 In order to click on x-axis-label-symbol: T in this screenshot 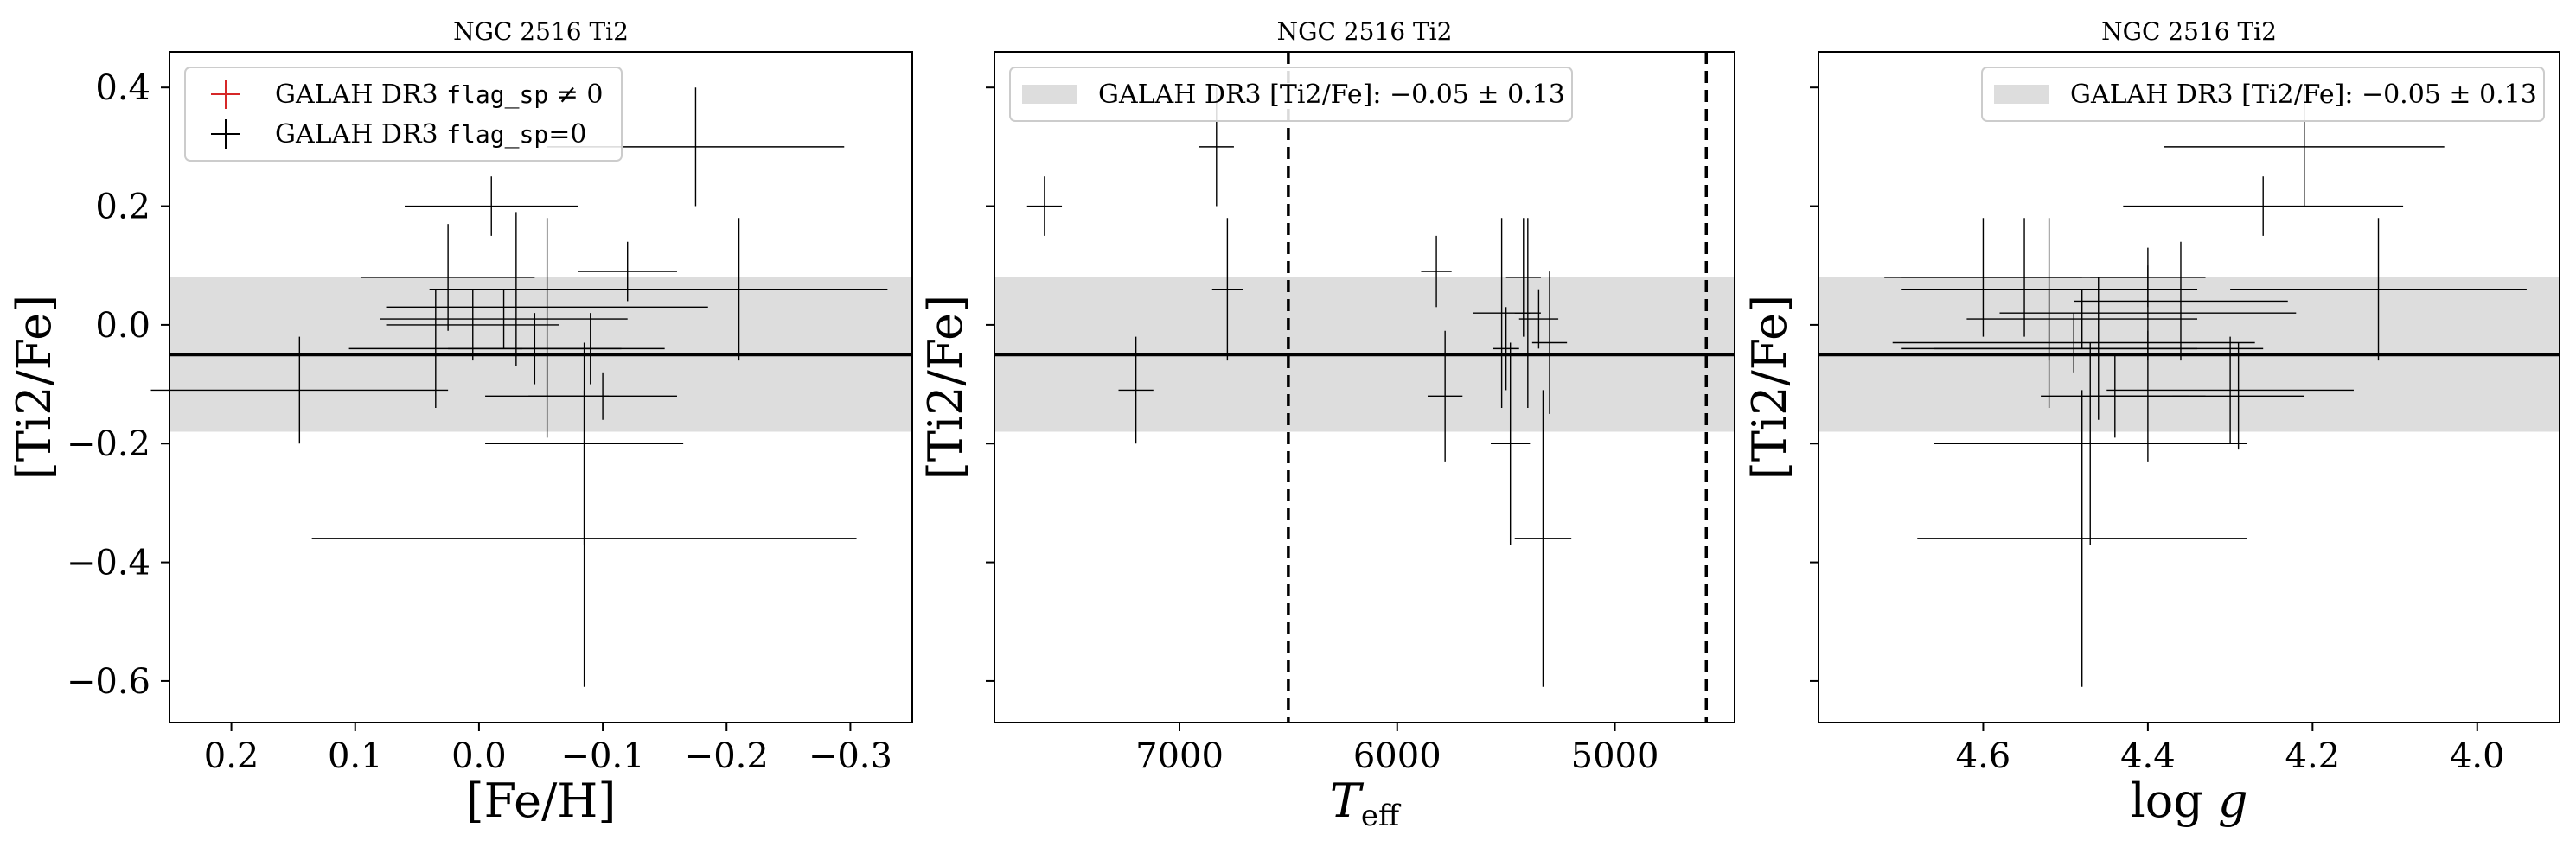, I will do `click(1347, 801)`.